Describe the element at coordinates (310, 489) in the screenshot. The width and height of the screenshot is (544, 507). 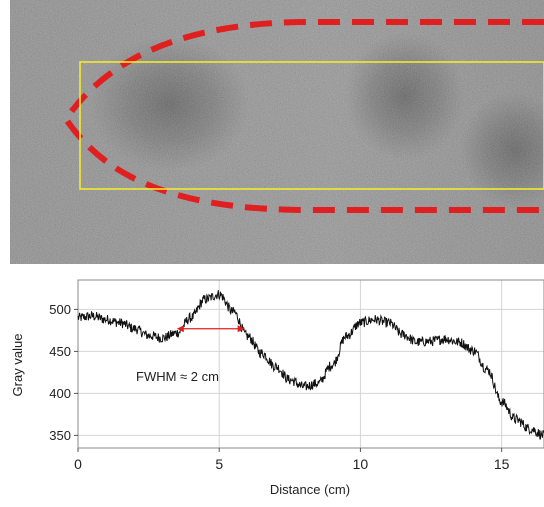
I see `x-axis-label: Distance (cm)` at that location.